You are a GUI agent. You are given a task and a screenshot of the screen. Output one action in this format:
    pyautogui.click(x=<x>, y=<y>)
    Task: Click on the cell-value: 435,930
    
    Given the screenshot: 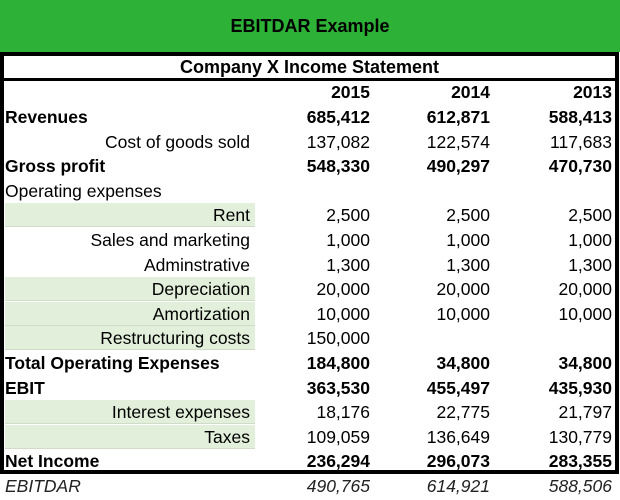 What is the action you would take?
    pyautogui.click(x=580, y=387)
    